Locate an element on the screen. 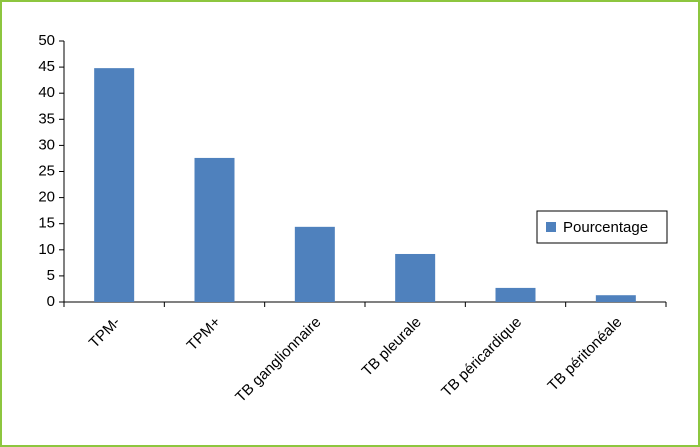 The image size is (700, 447). legend-box is located at coordinates (602, 227).